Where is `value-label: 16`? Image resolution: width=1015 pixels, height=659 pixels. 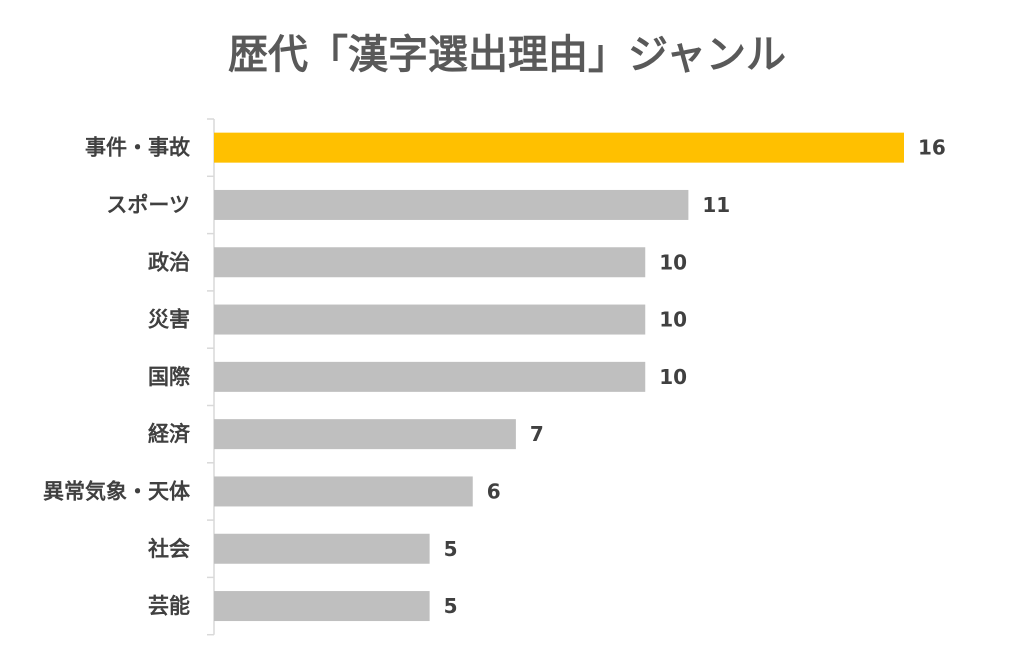
value-label: 16 is located at coordinates (932, 148).